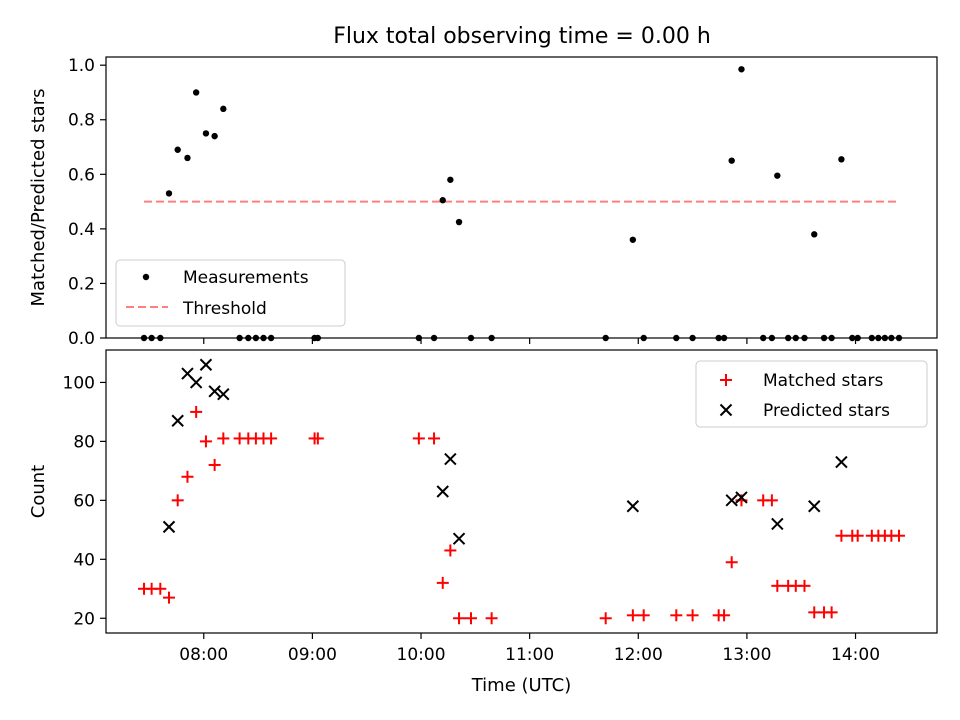 This screenshot has width=960, height=720. What do you see at coordinates (529, 655) in the screenshot?
I see `bottom-xtick-label: 11:00` at bounding box center [529, 655].